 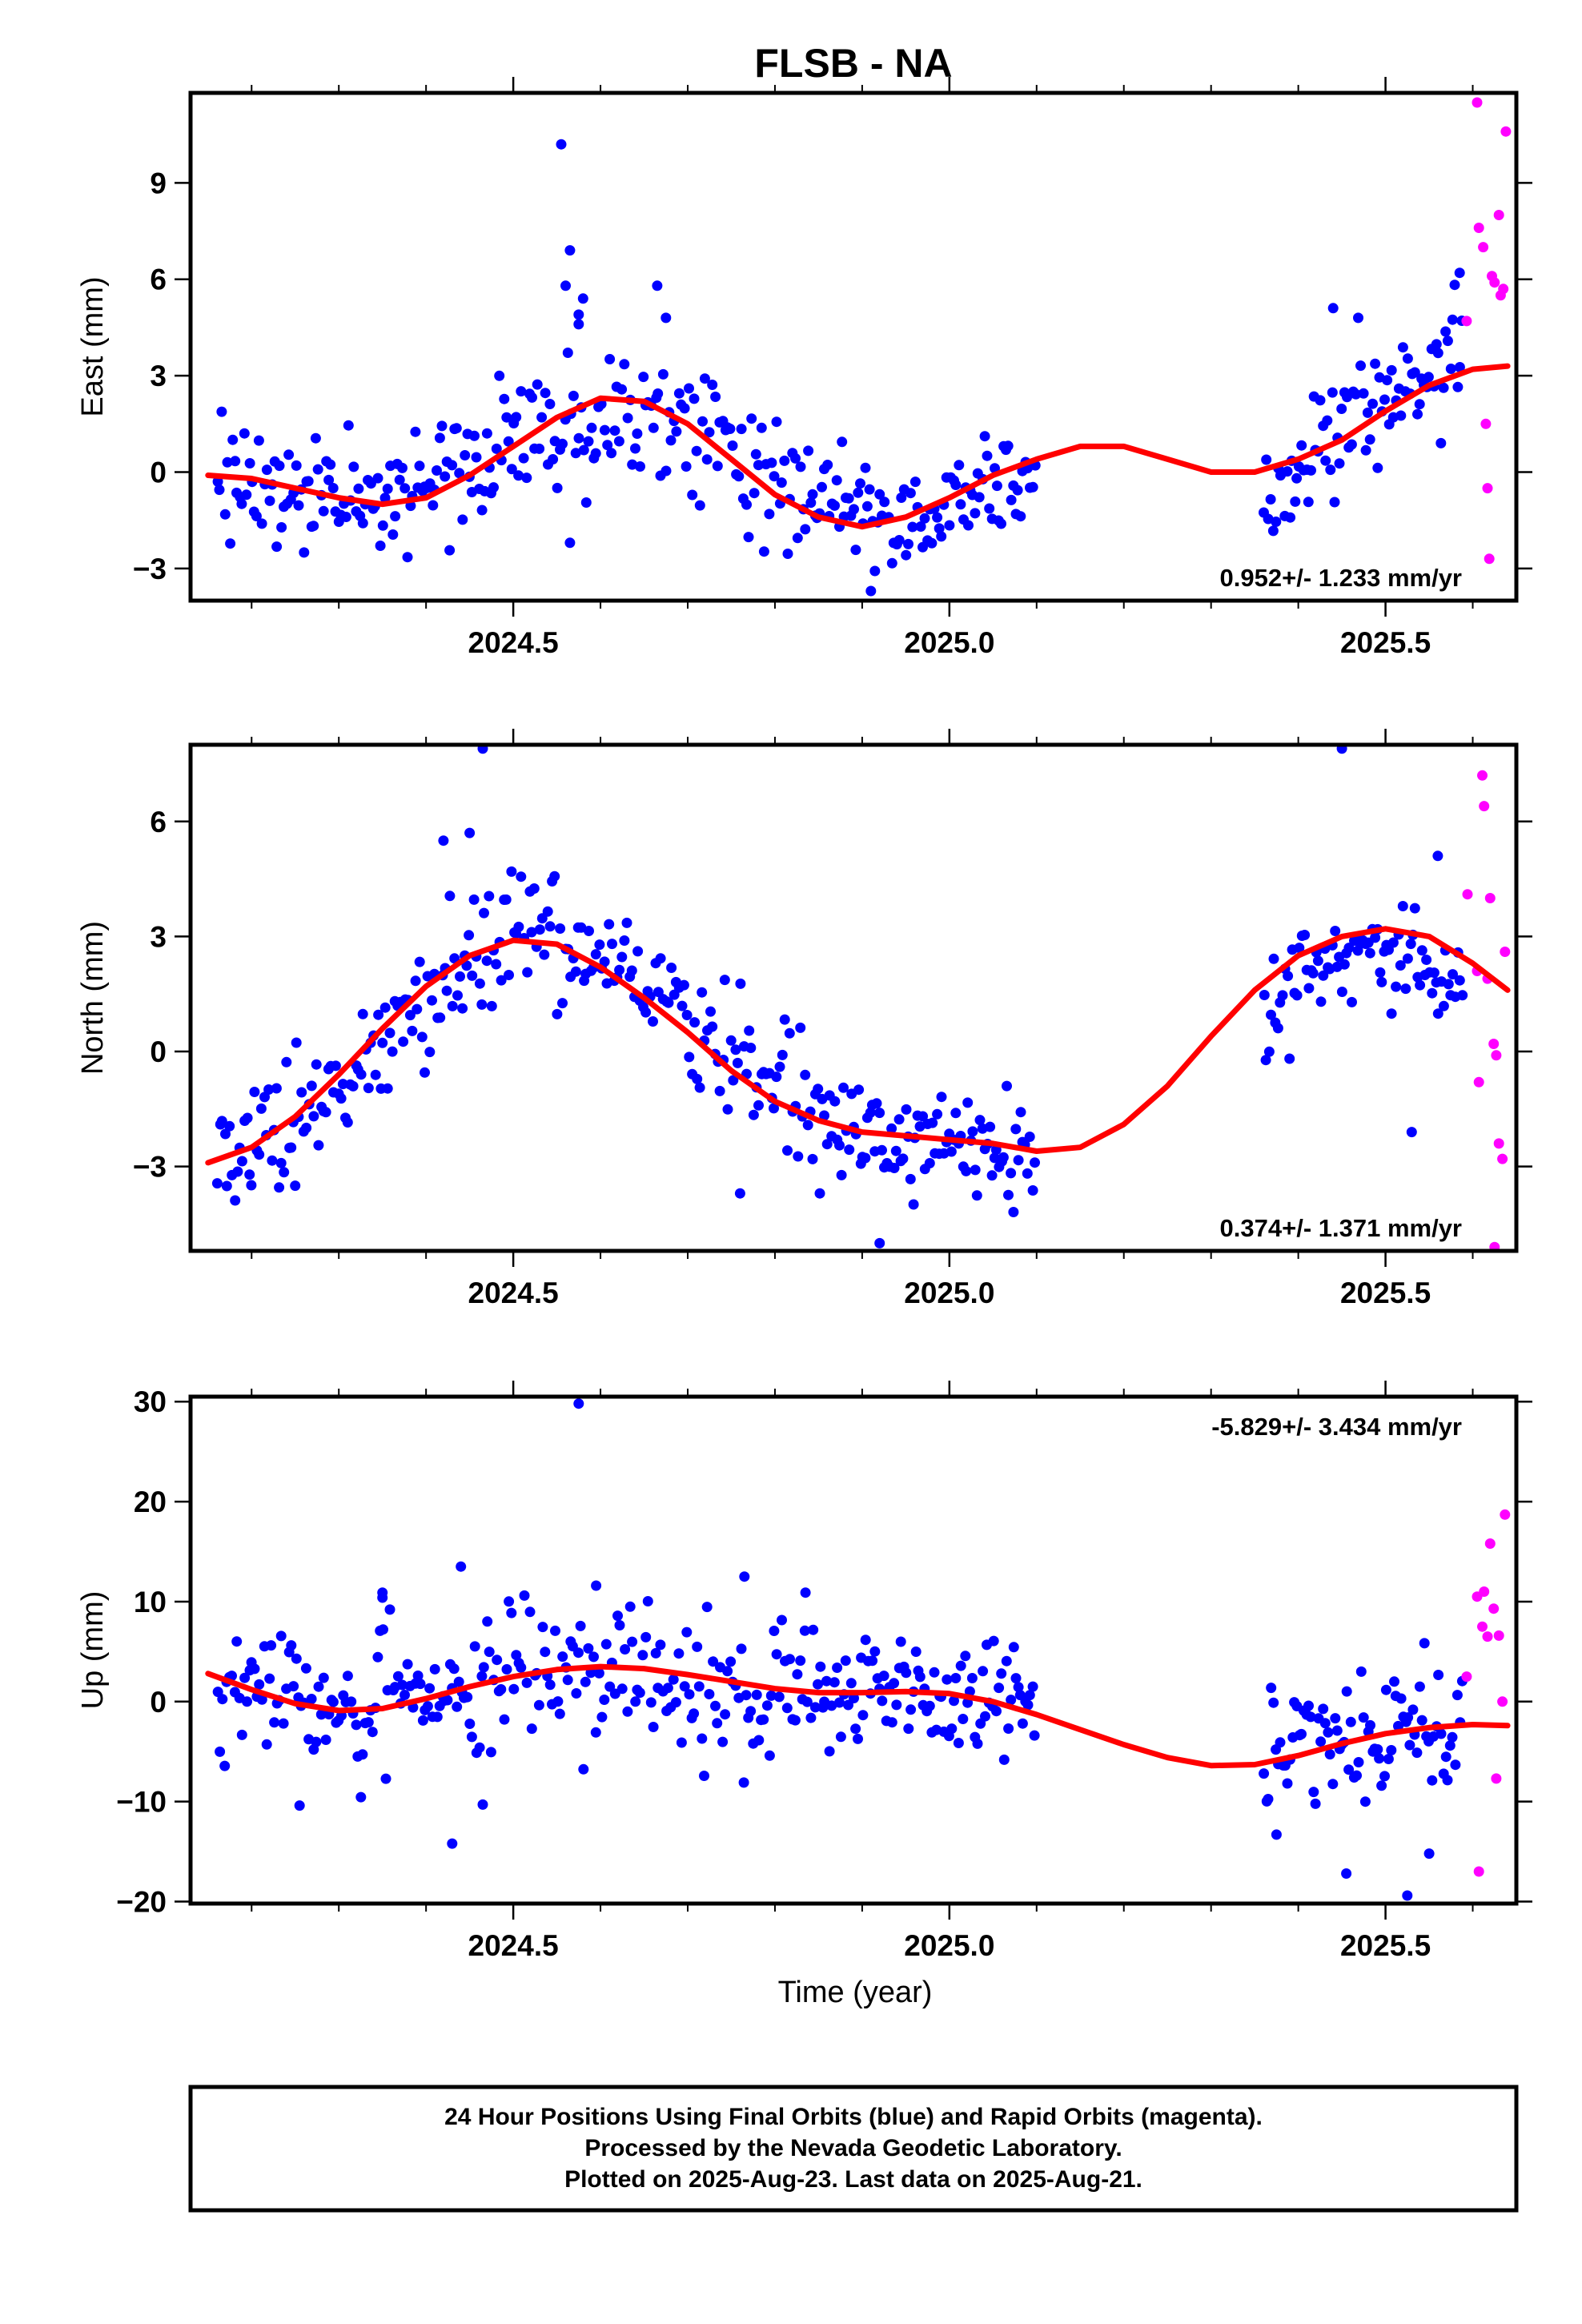 I want to click on y-tick-label: 10, so click(x=151, y=1602).